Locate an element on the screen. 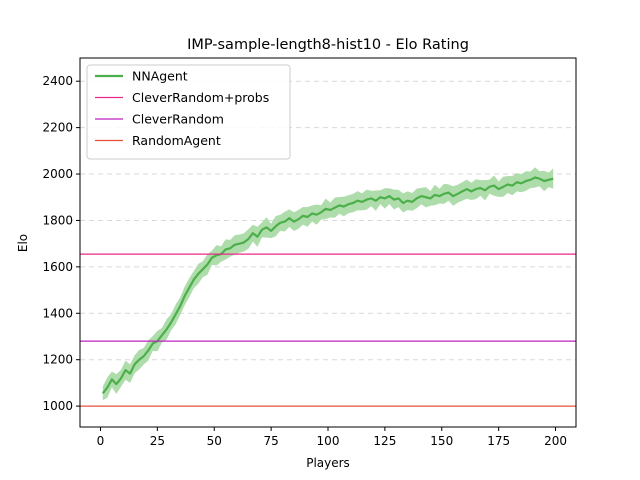 The height and width of the screenshot is (480, 640). x-tick-label: 75 is located at coordinates (270, 441).